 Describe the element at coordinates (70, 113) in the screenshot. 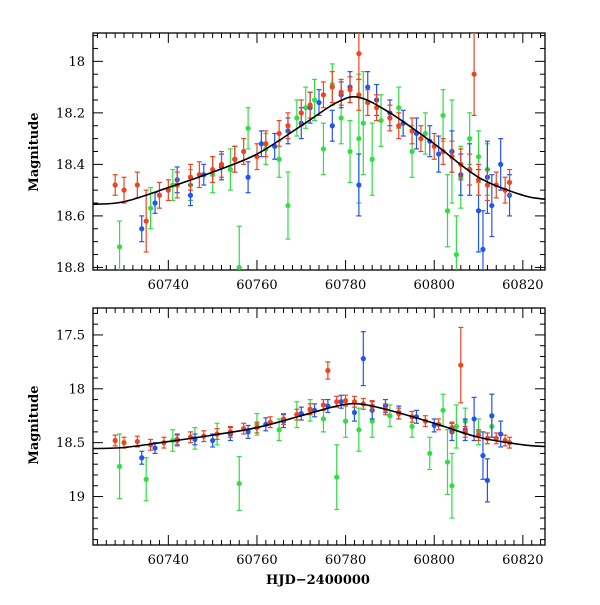

I see `top-y-tick-label: 18.2` at that location.